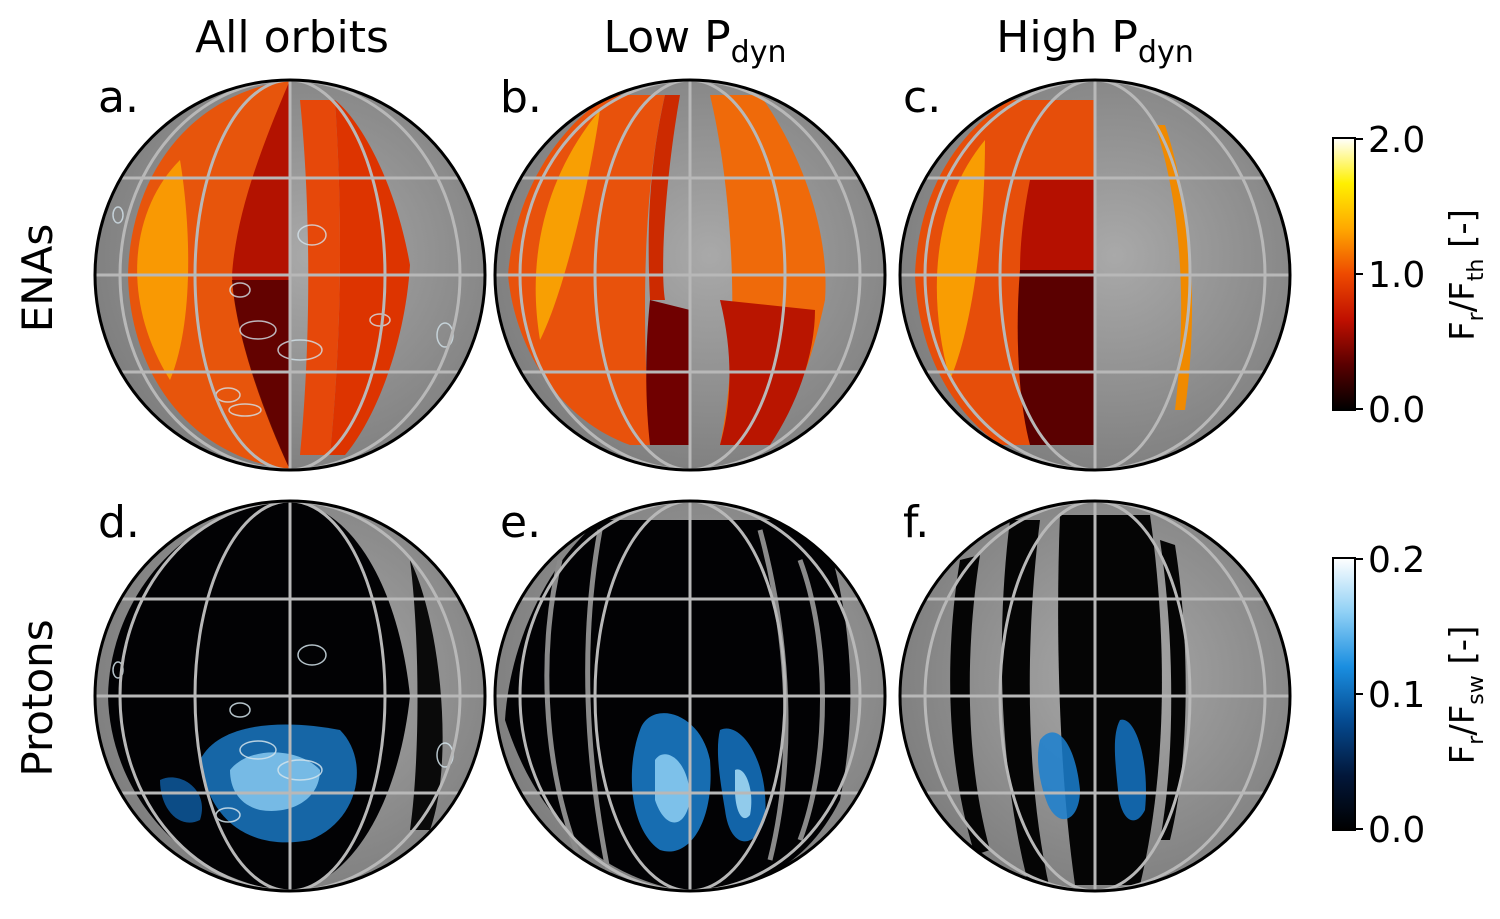  I want to click on panel-label-d: d., so click(119, 522).